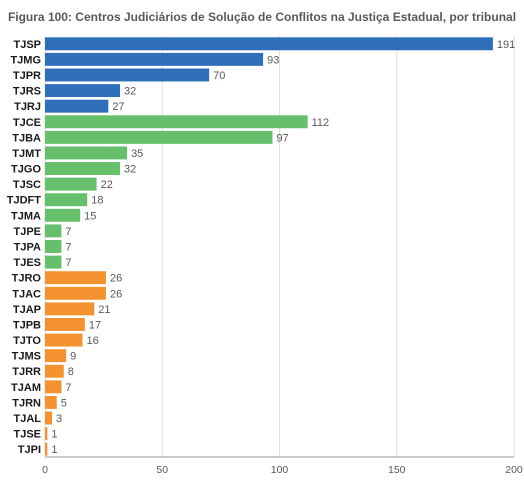 The height and width of the screenshot is (481, 524). Describe the element at coordinates (27, 310) in the screenshot. I see `category-label: TJAP` at that location.